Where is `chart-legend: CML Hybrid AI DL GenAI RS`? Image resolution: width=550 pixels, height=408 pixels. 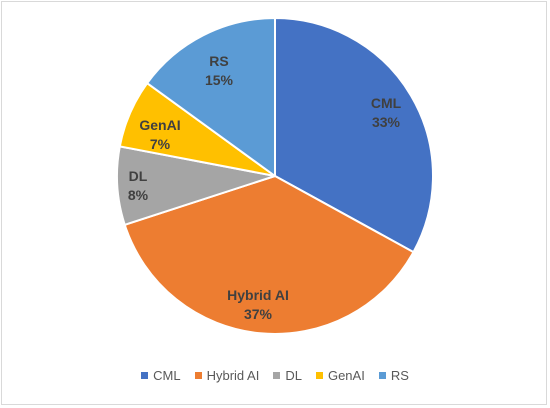 chart-legend: CML Hybrid AI DL GenAI RS is located at coordinates (275, 375).